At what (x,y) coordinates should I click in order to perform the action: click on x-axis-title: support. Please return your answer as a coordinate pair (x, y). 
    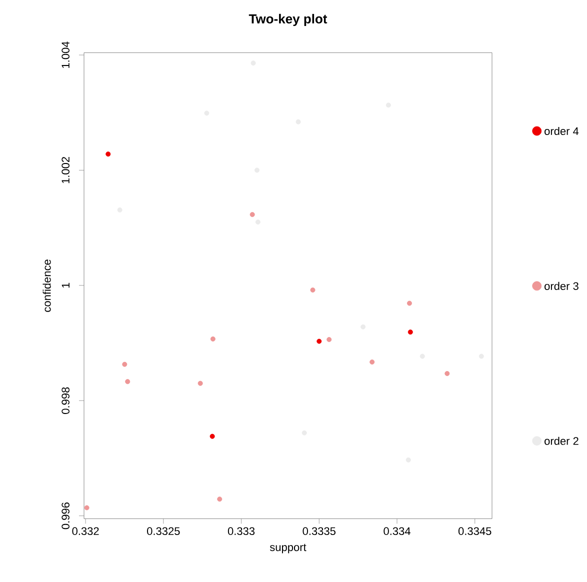
    Looking at the image, I should click on (288, 549).